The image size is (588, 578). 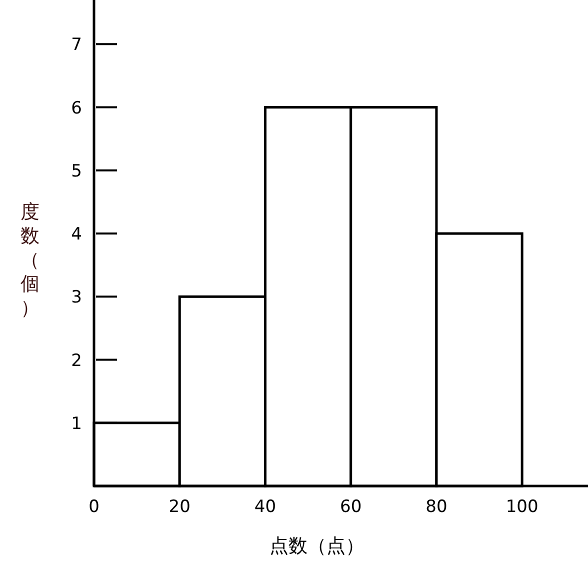 I want to click on x-tick-label: 80, so click(x=437, y=507).